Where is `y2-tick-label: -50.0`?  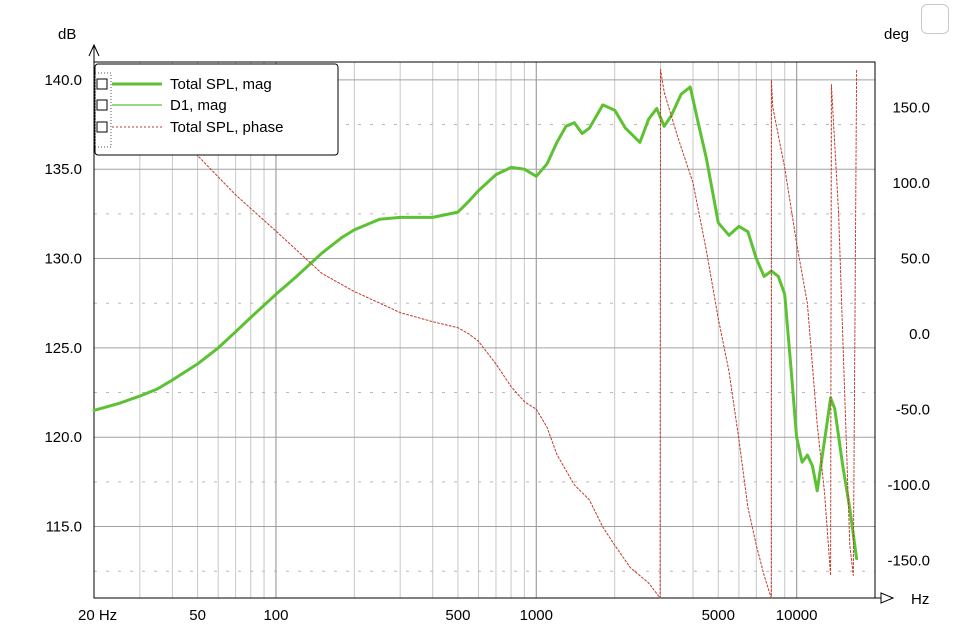 y2-tick-label: -50.0 is located at coordinates (913, 409).